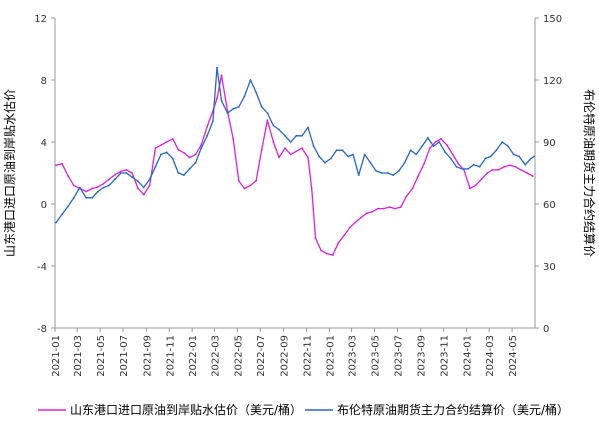 The image size is (599, 435). Describe the element at coordinates (238, 356) in the screenshot. I see `x-tick-label: 2022-05` at that location.